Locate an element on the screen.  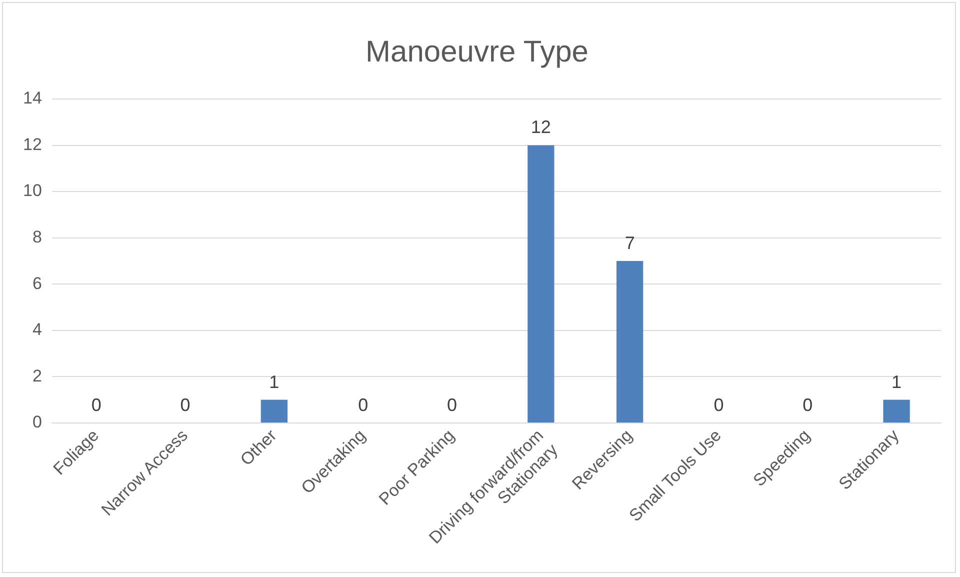
data-label: 7 is located at coordinates (629, 242).